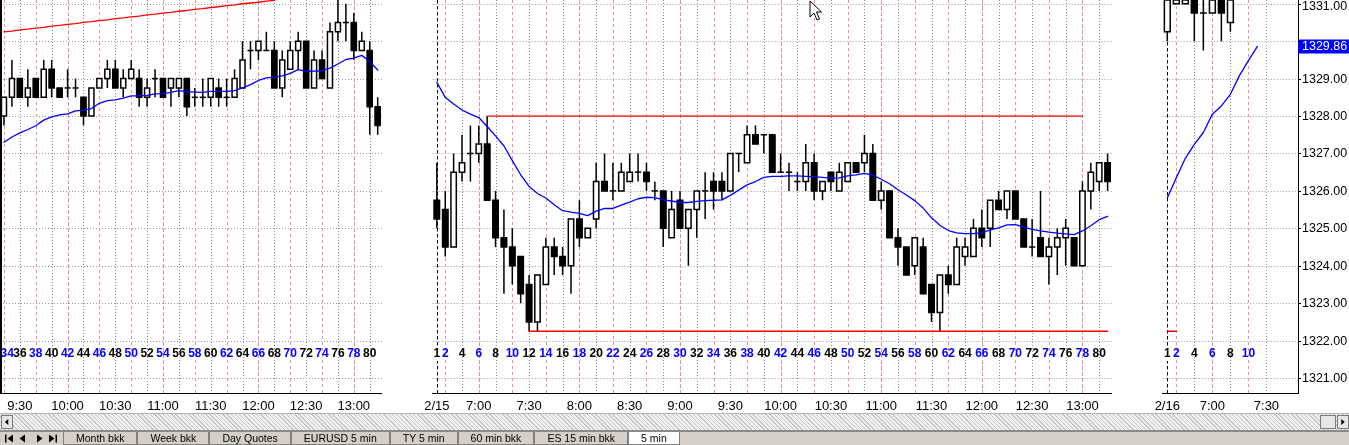 This screenshot has height=445, width=1349. What do you see at coordinates (1325, 302) in the screenshot?
I see `y-tick-label: 1323.00` at bounding box center [1325, 302].